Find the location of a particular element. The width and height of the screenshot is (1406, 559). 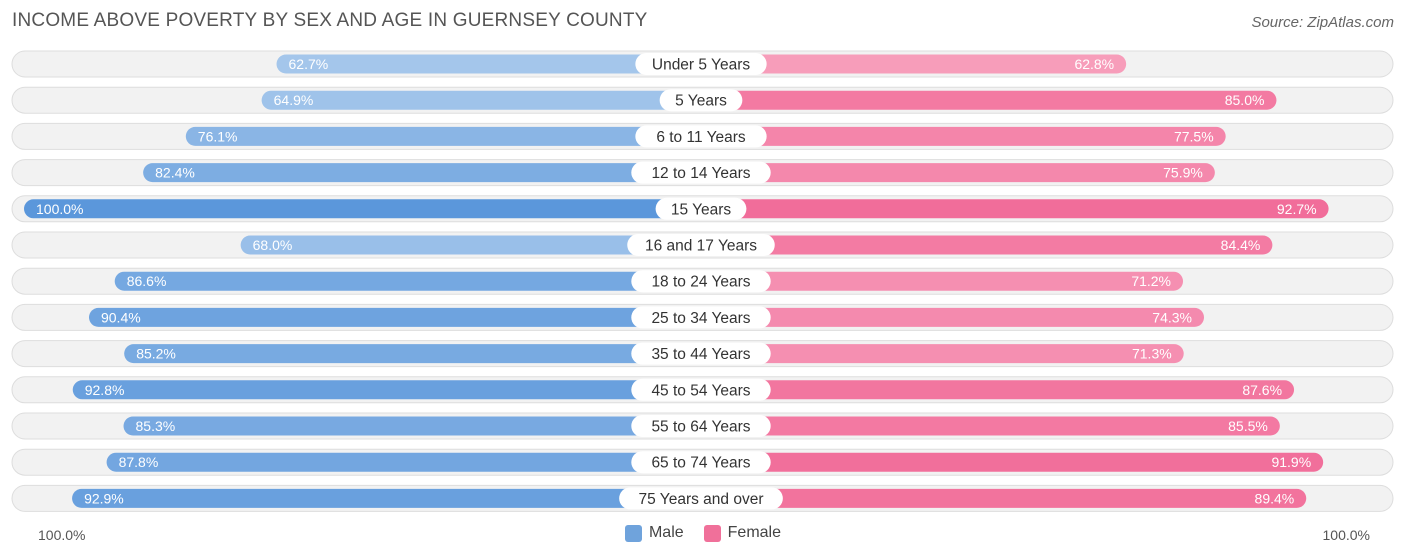

category-label: 25 to 34 Years is located at coordinates (700, 318).